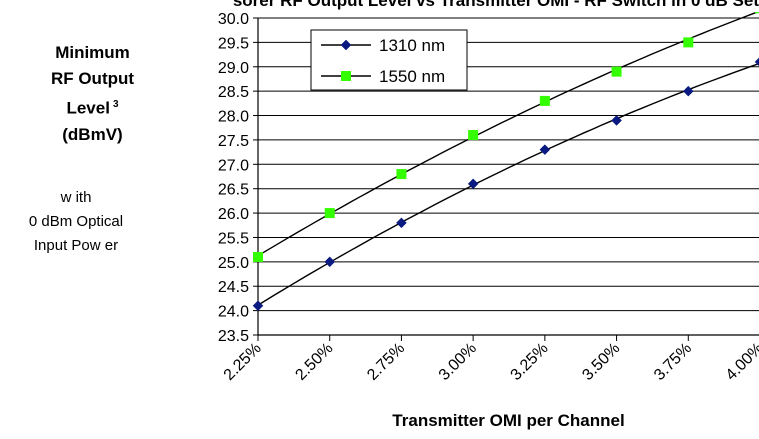 The height and width of the screenshot is (439, 759). I want to click on x-tick-label: 2.75%, so click(386, 362).